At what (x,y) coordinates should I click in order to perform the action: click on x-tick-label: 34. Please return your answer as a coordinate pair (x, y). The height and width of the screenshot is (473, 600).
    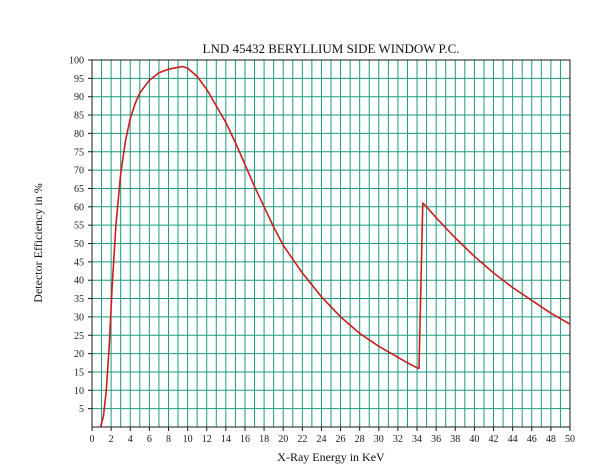
    Looking at the image, I should click on (417, 439).